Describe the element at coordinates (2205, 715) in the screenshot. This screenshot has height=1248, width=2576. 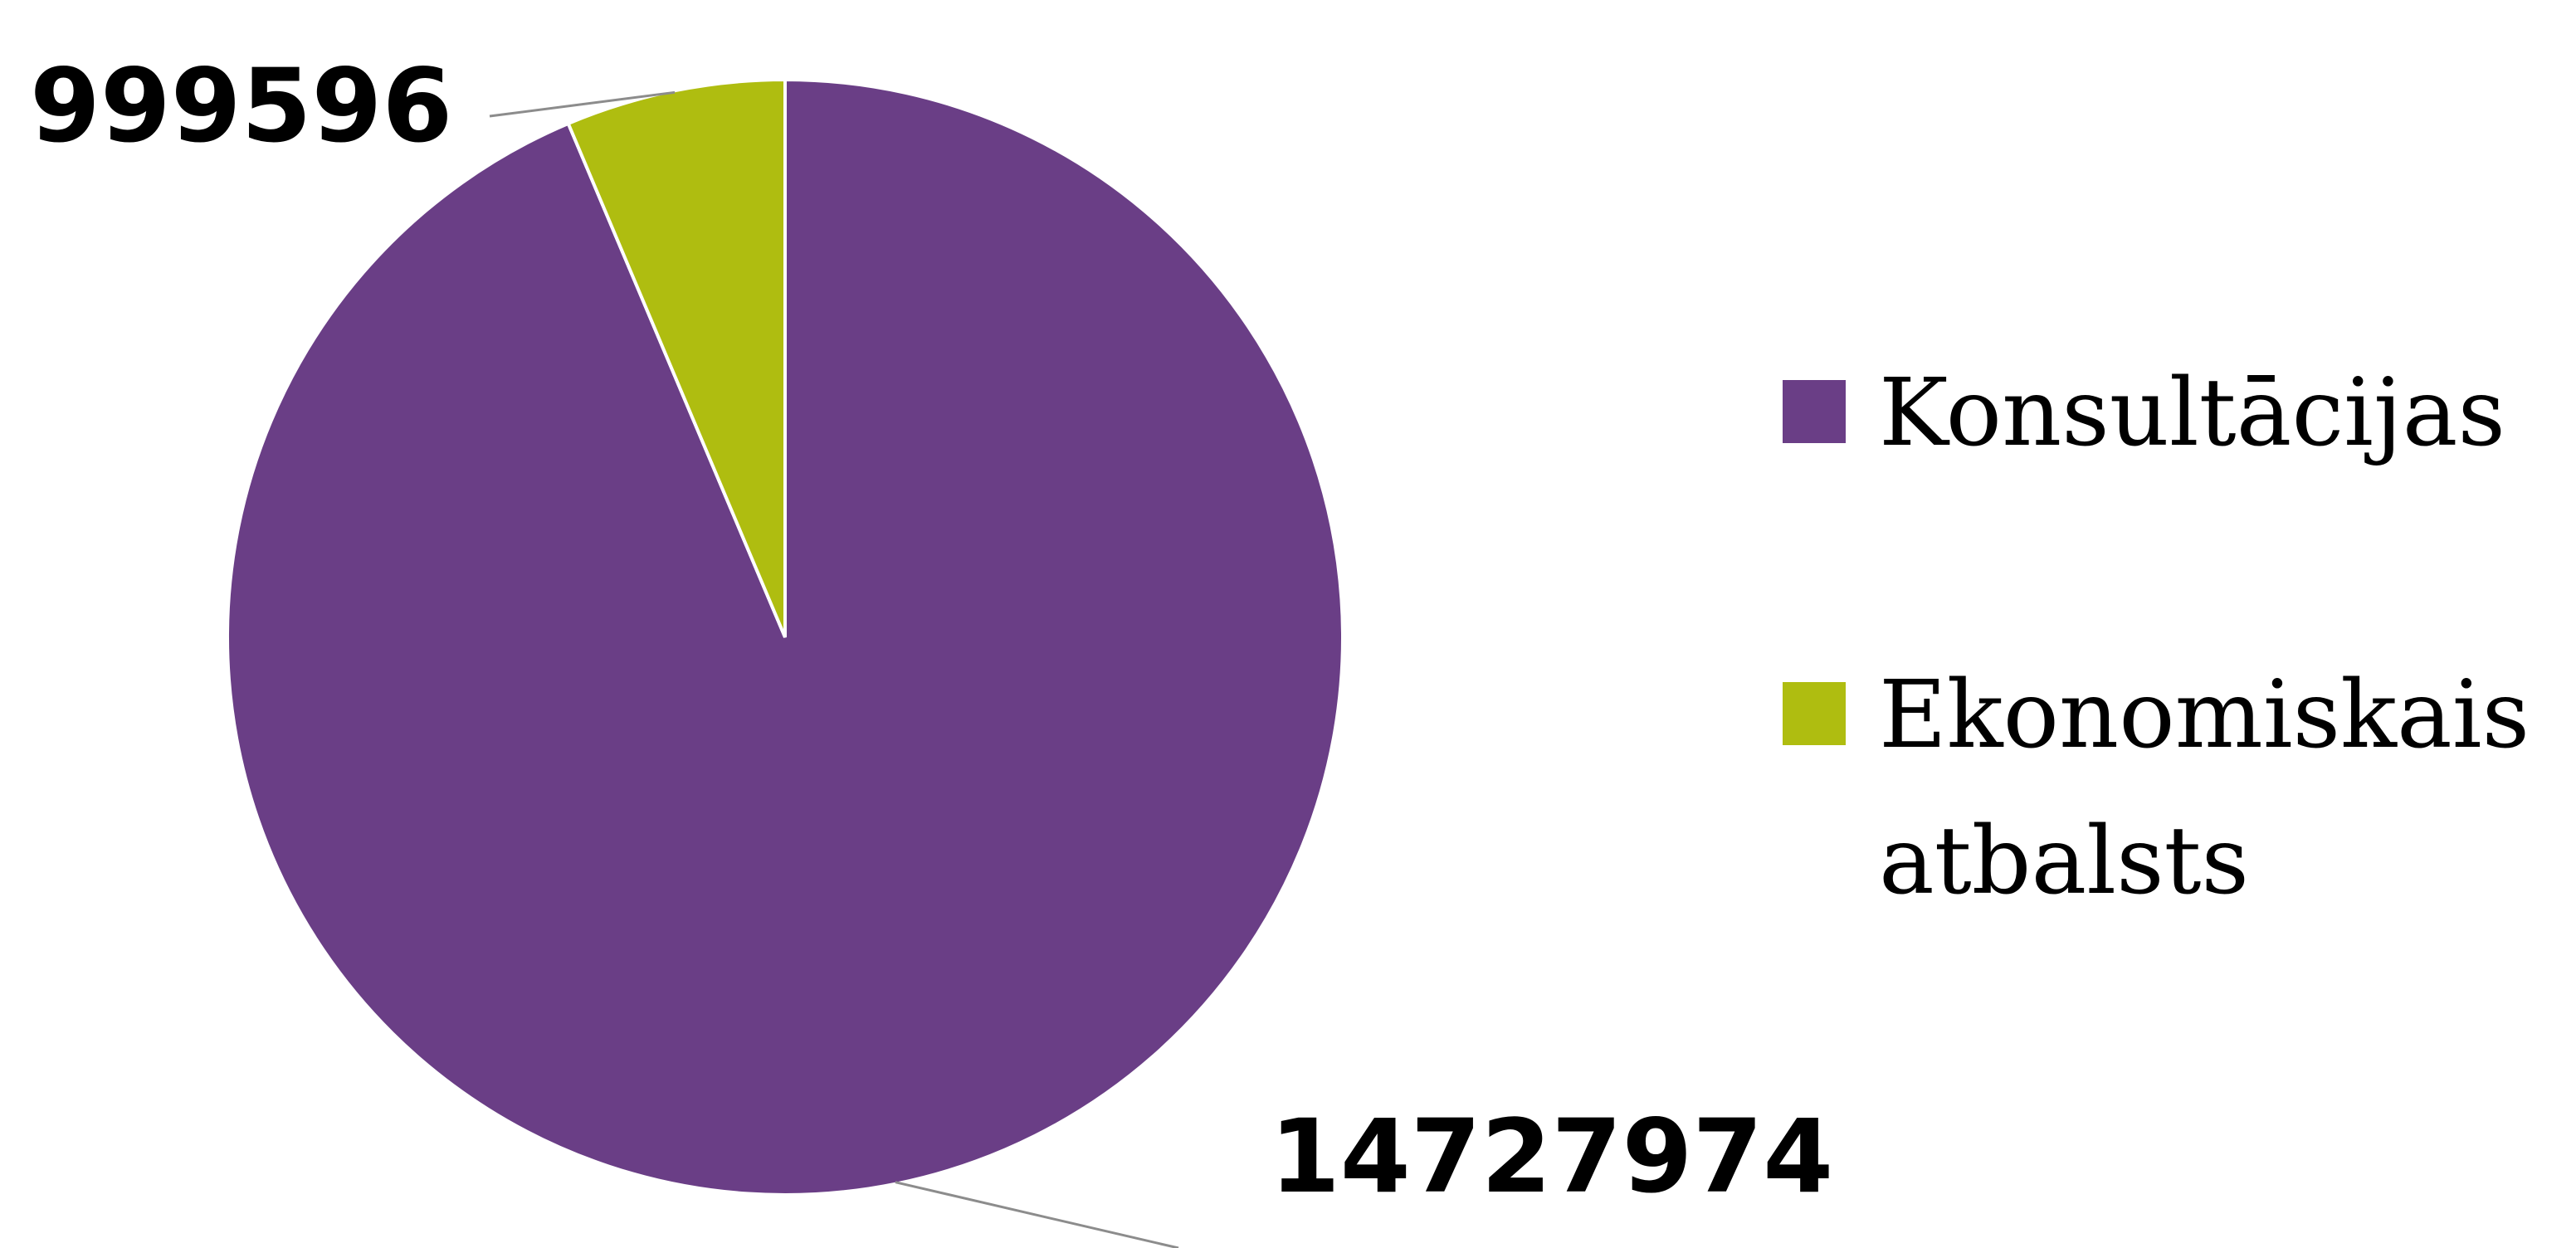
I see `legend-label-ekonomiskais-atbalsts-line-1: Ekonomiskais` at that location.